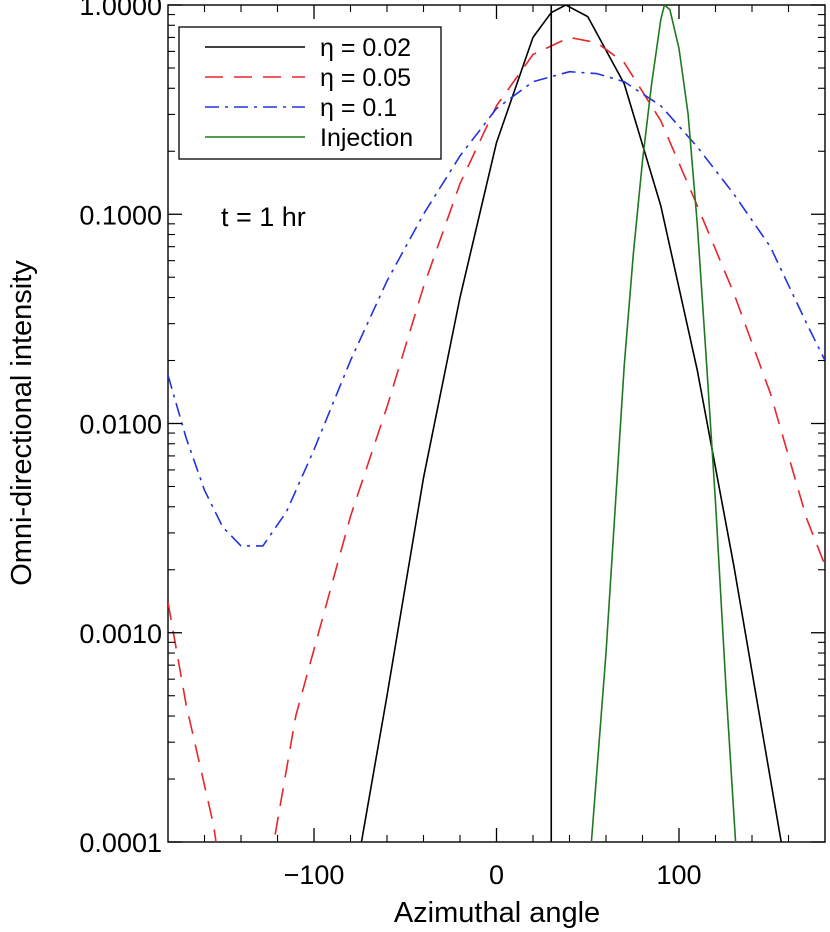 This screenshot has width=830, height=932. I want to click on time-annotation: t = 1 hr, so click(263, 217).